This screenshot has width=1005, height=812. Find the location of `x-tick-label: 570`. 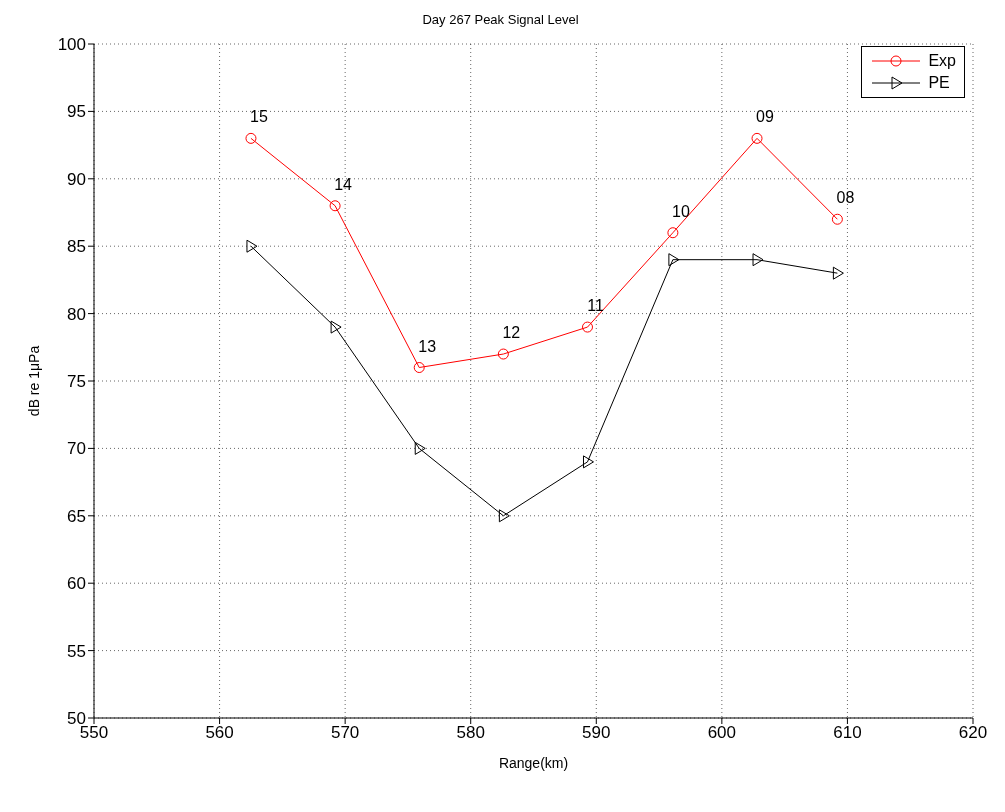

x-tick-label: 570 is located at coordinates (345, 733).